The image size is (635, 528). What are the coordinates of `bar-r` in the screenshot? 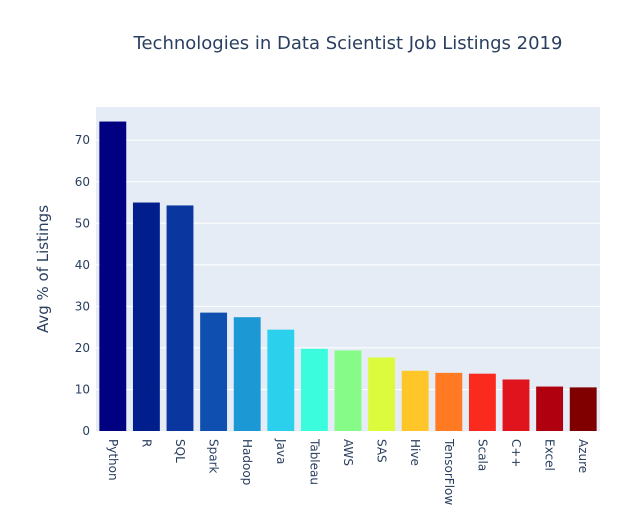 It's located at (146, 316).